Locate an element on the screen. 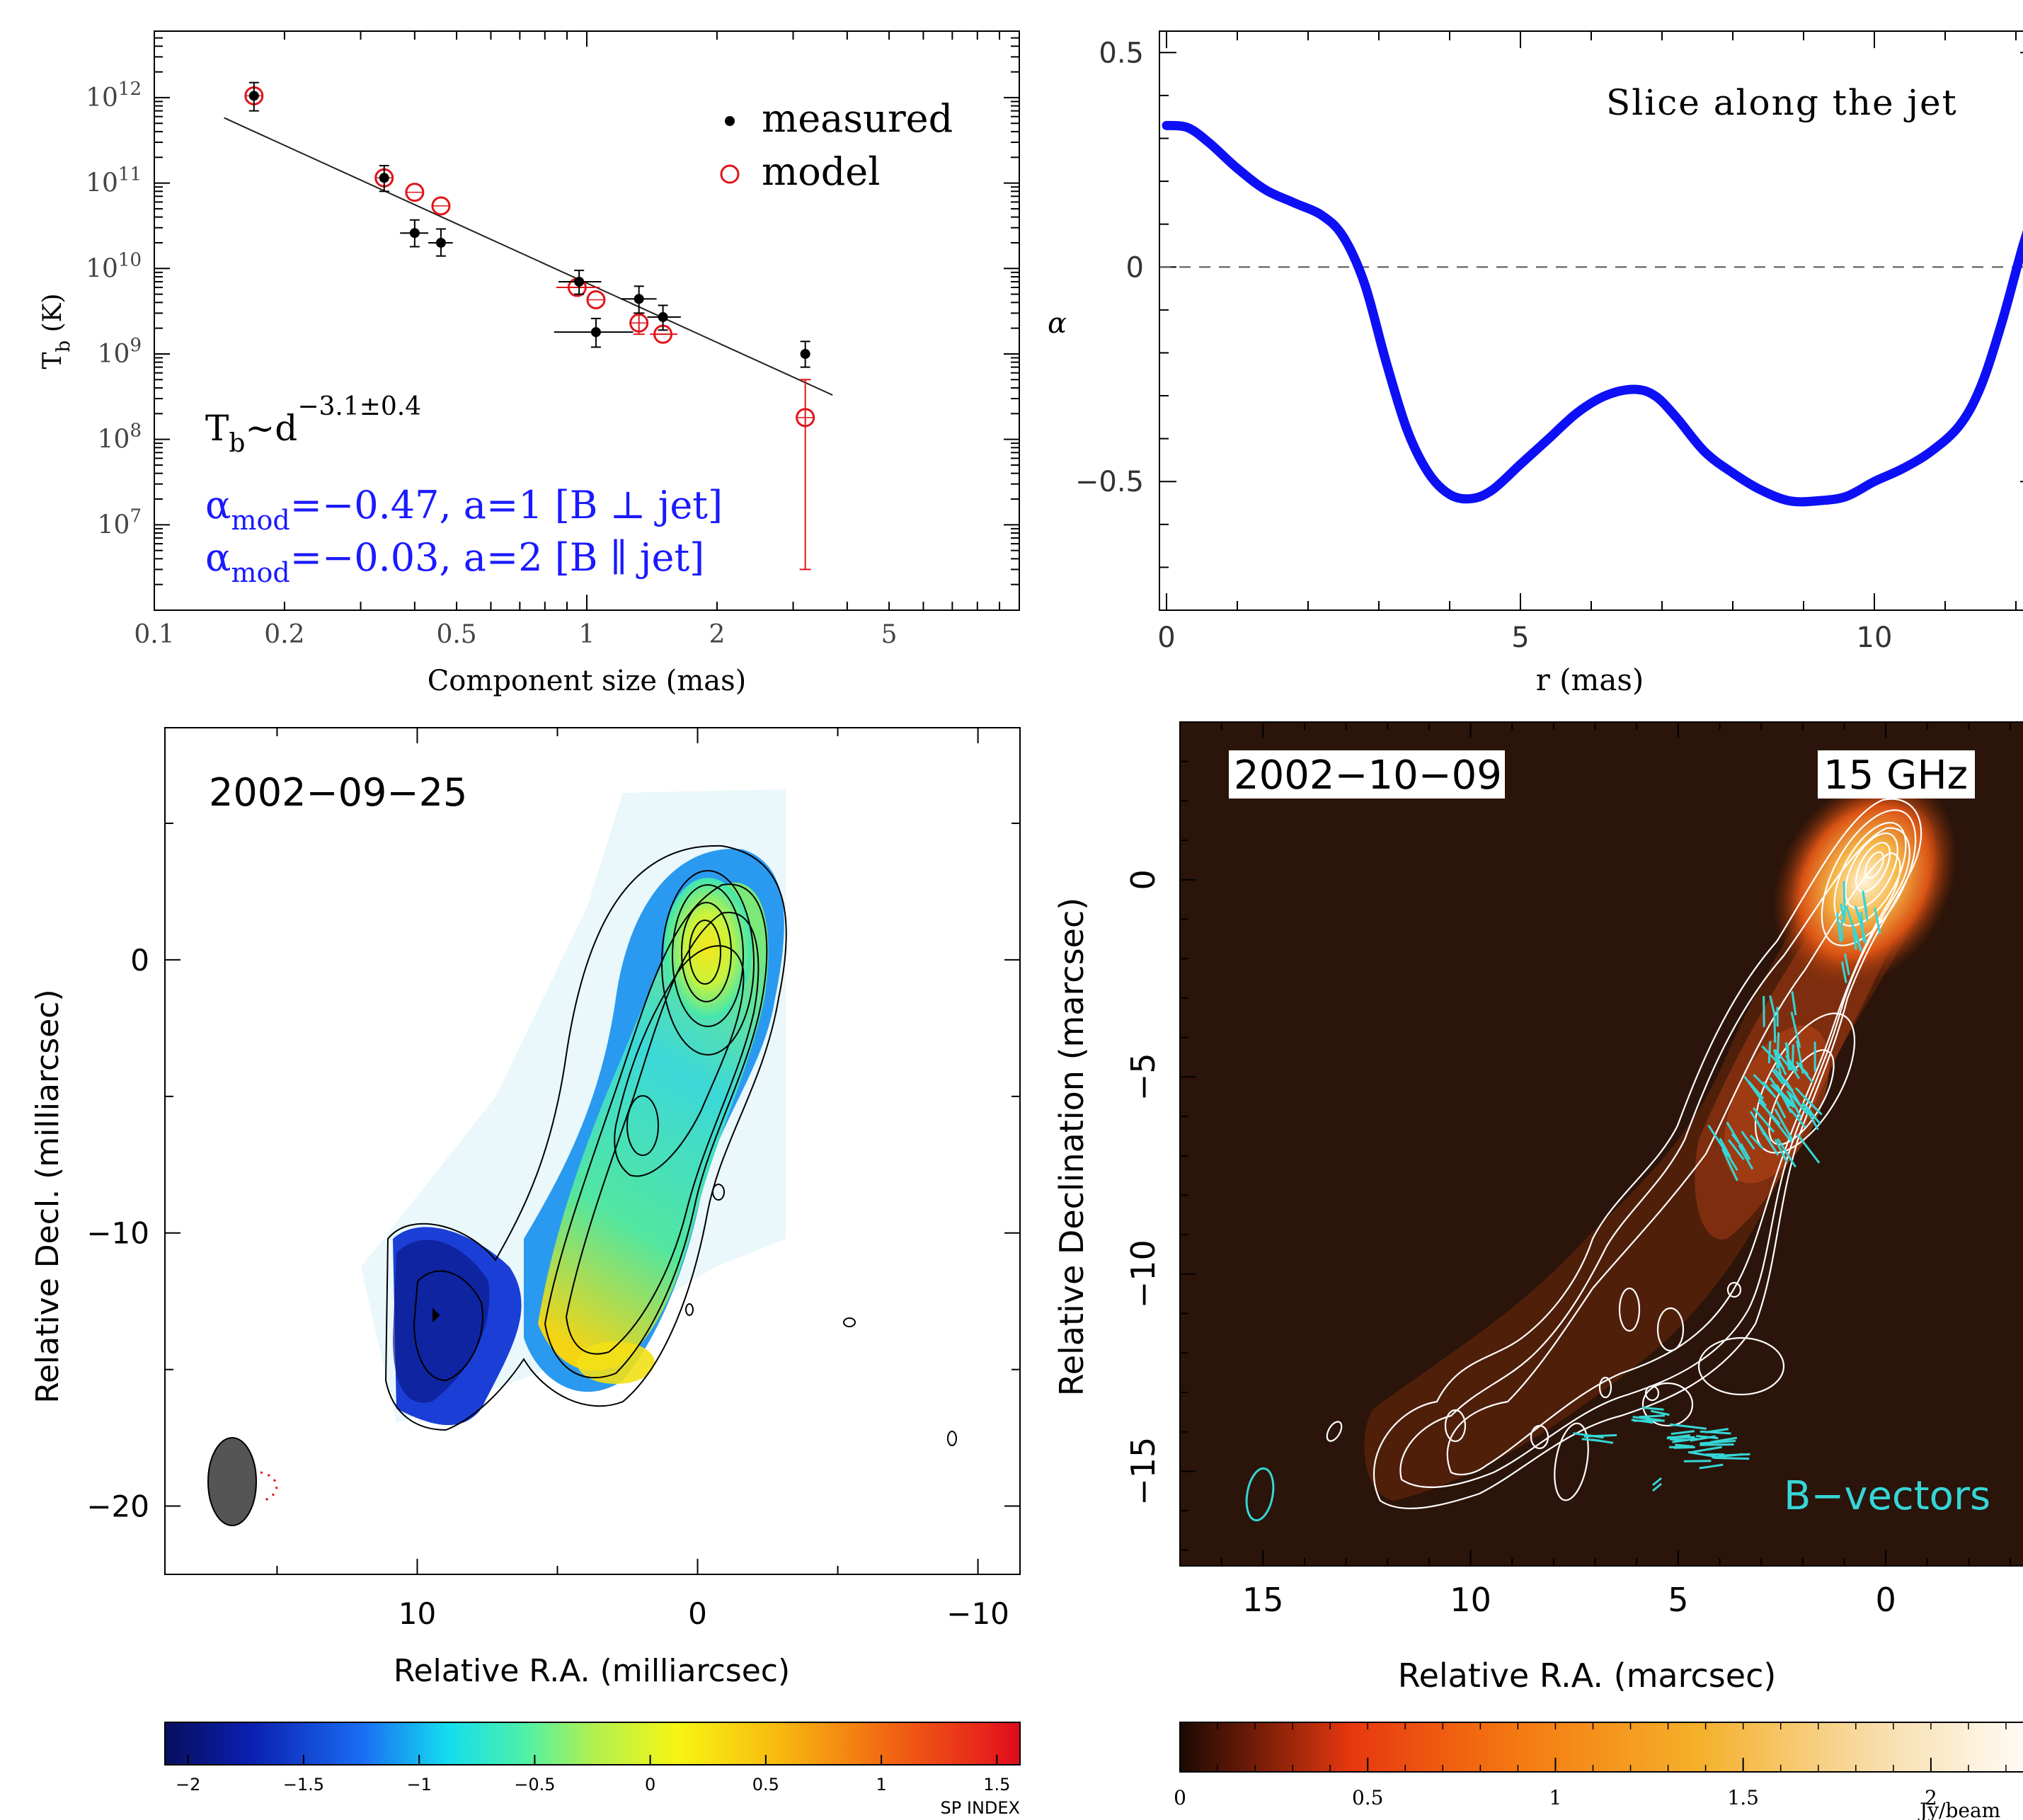  epoch-label-box is located at coordinates (1367, 774).